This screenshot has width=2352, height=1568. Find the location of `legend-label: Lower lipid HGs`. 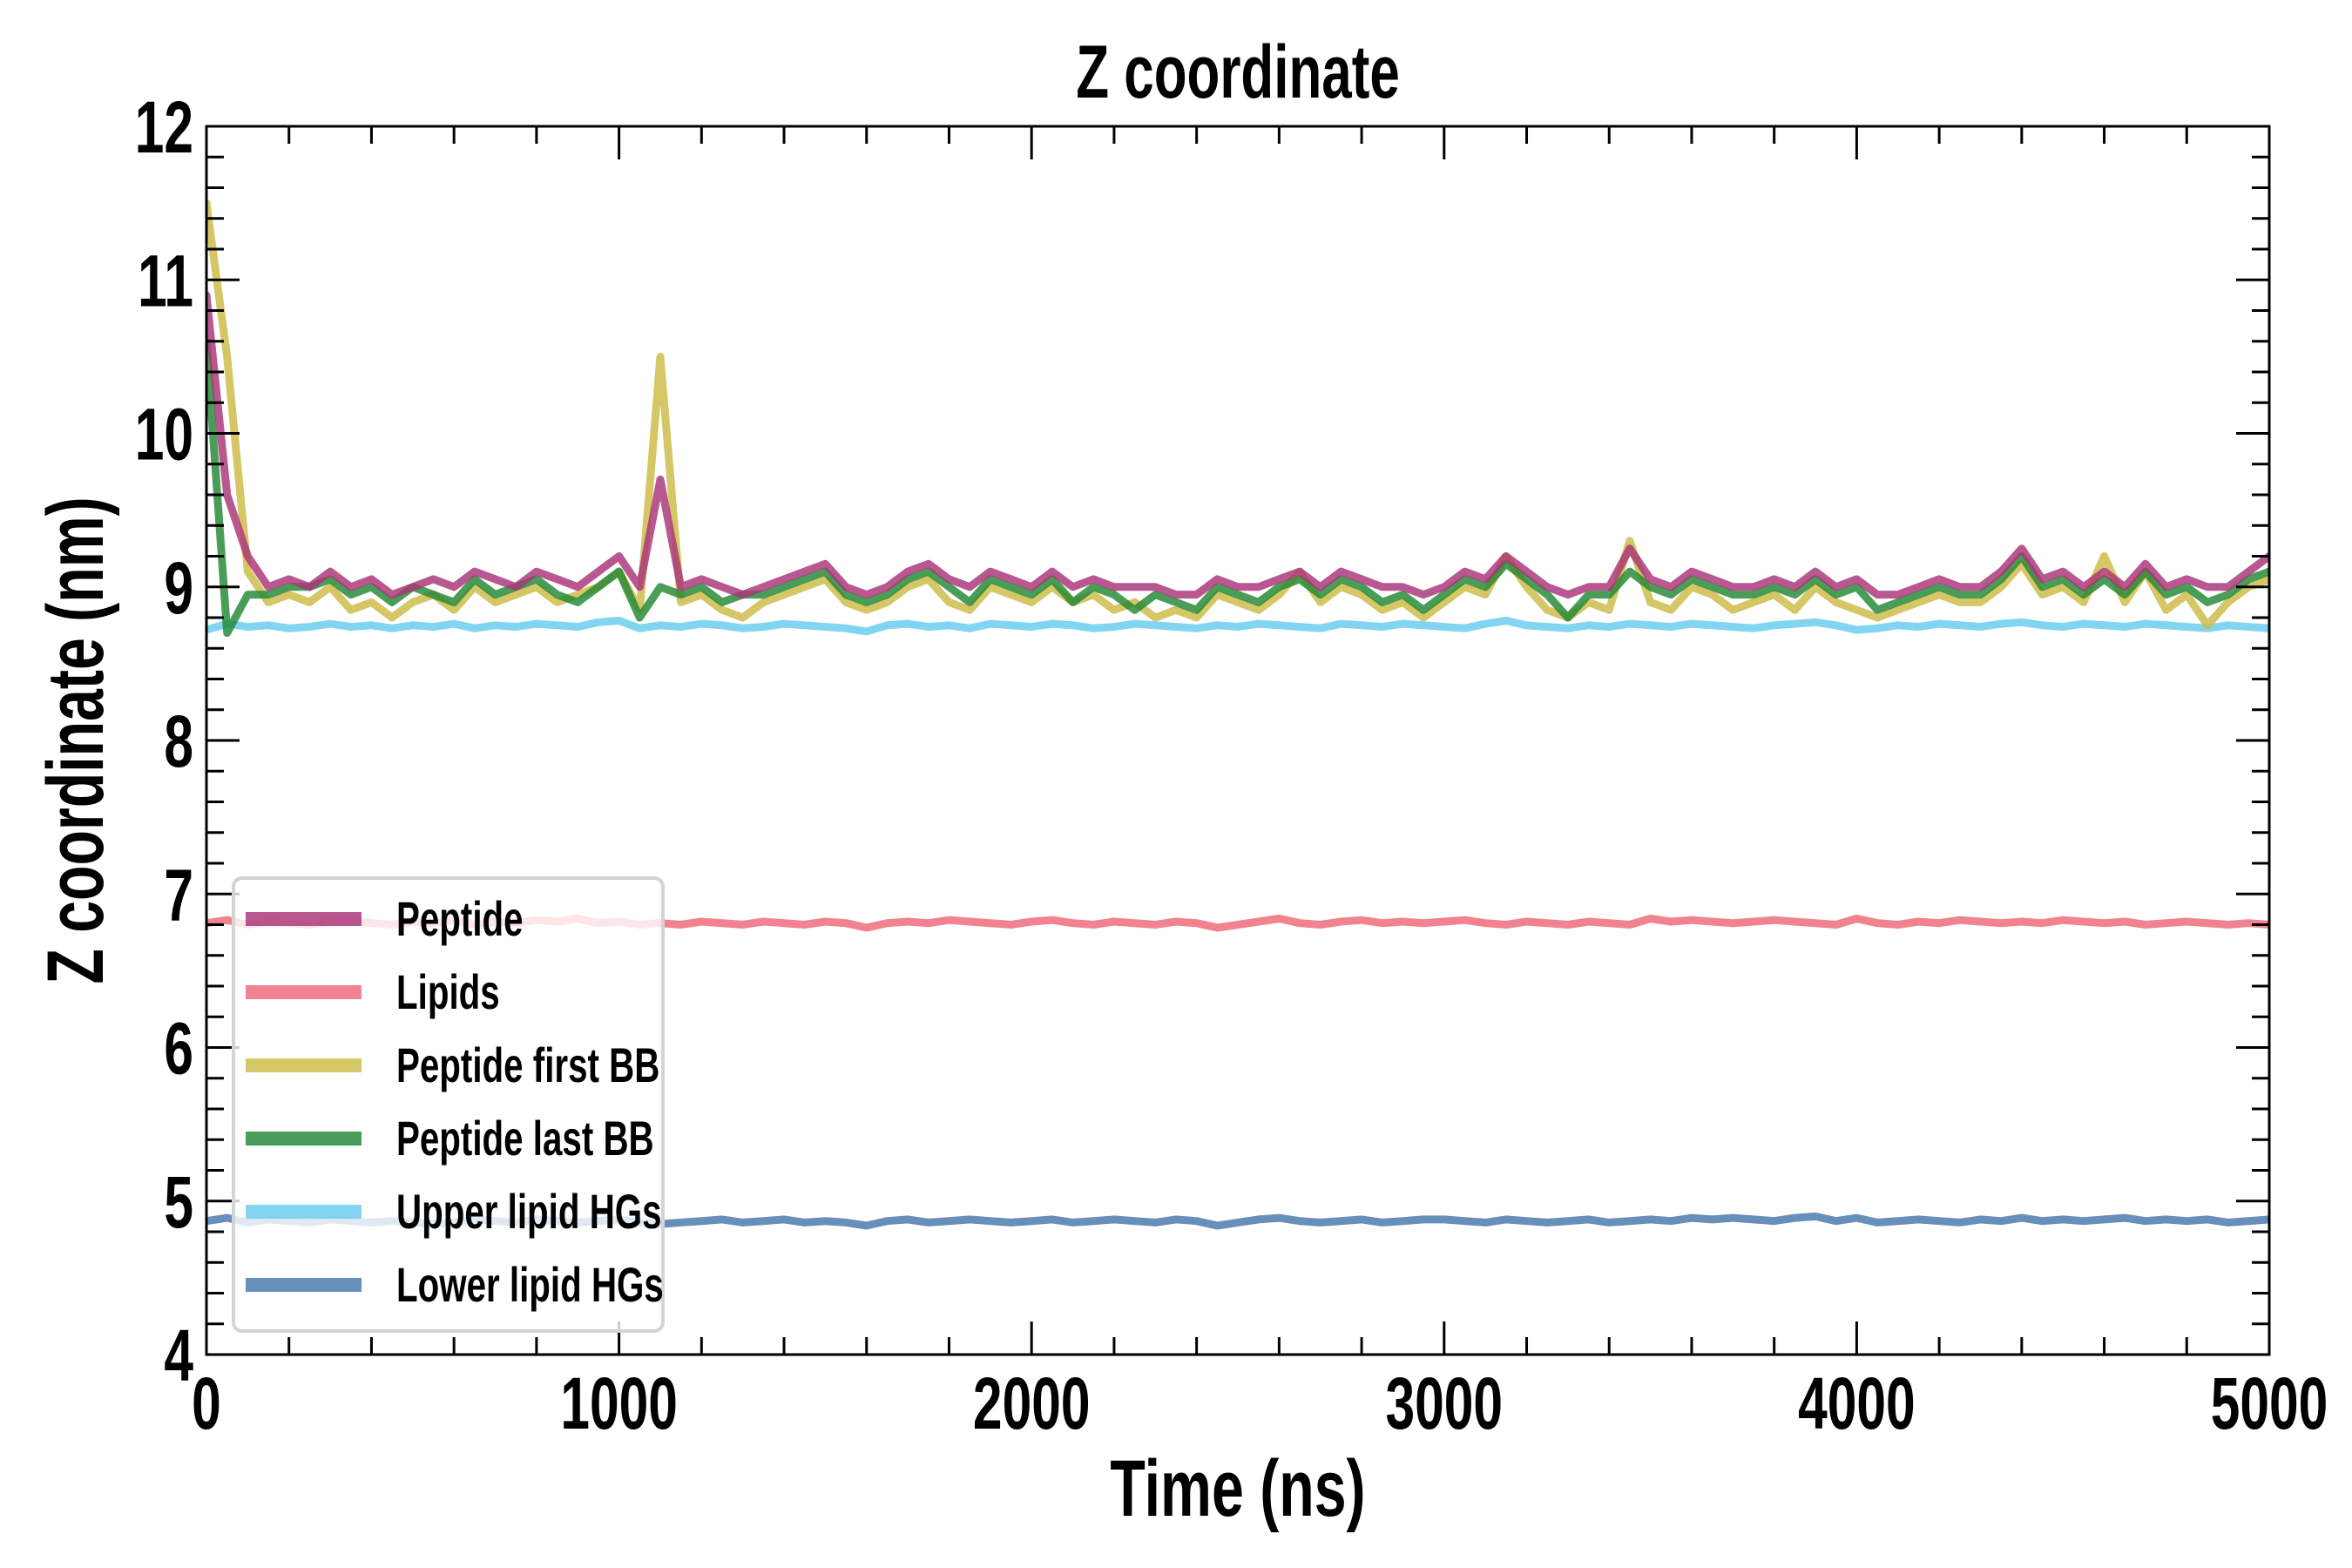

legend-label: Lower lipid HGs is located at coordinates (530, 1286).